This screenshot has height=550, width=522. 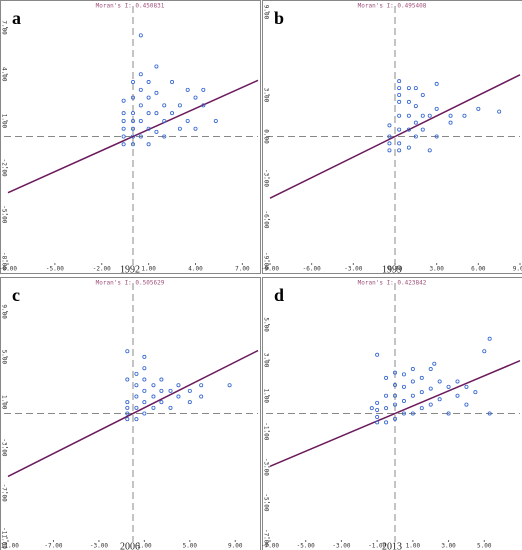 What do you see at coordinates (266, 431) in the screenshot?
I see `y-tick-label: -1.00` at bounding box center [266, 431].